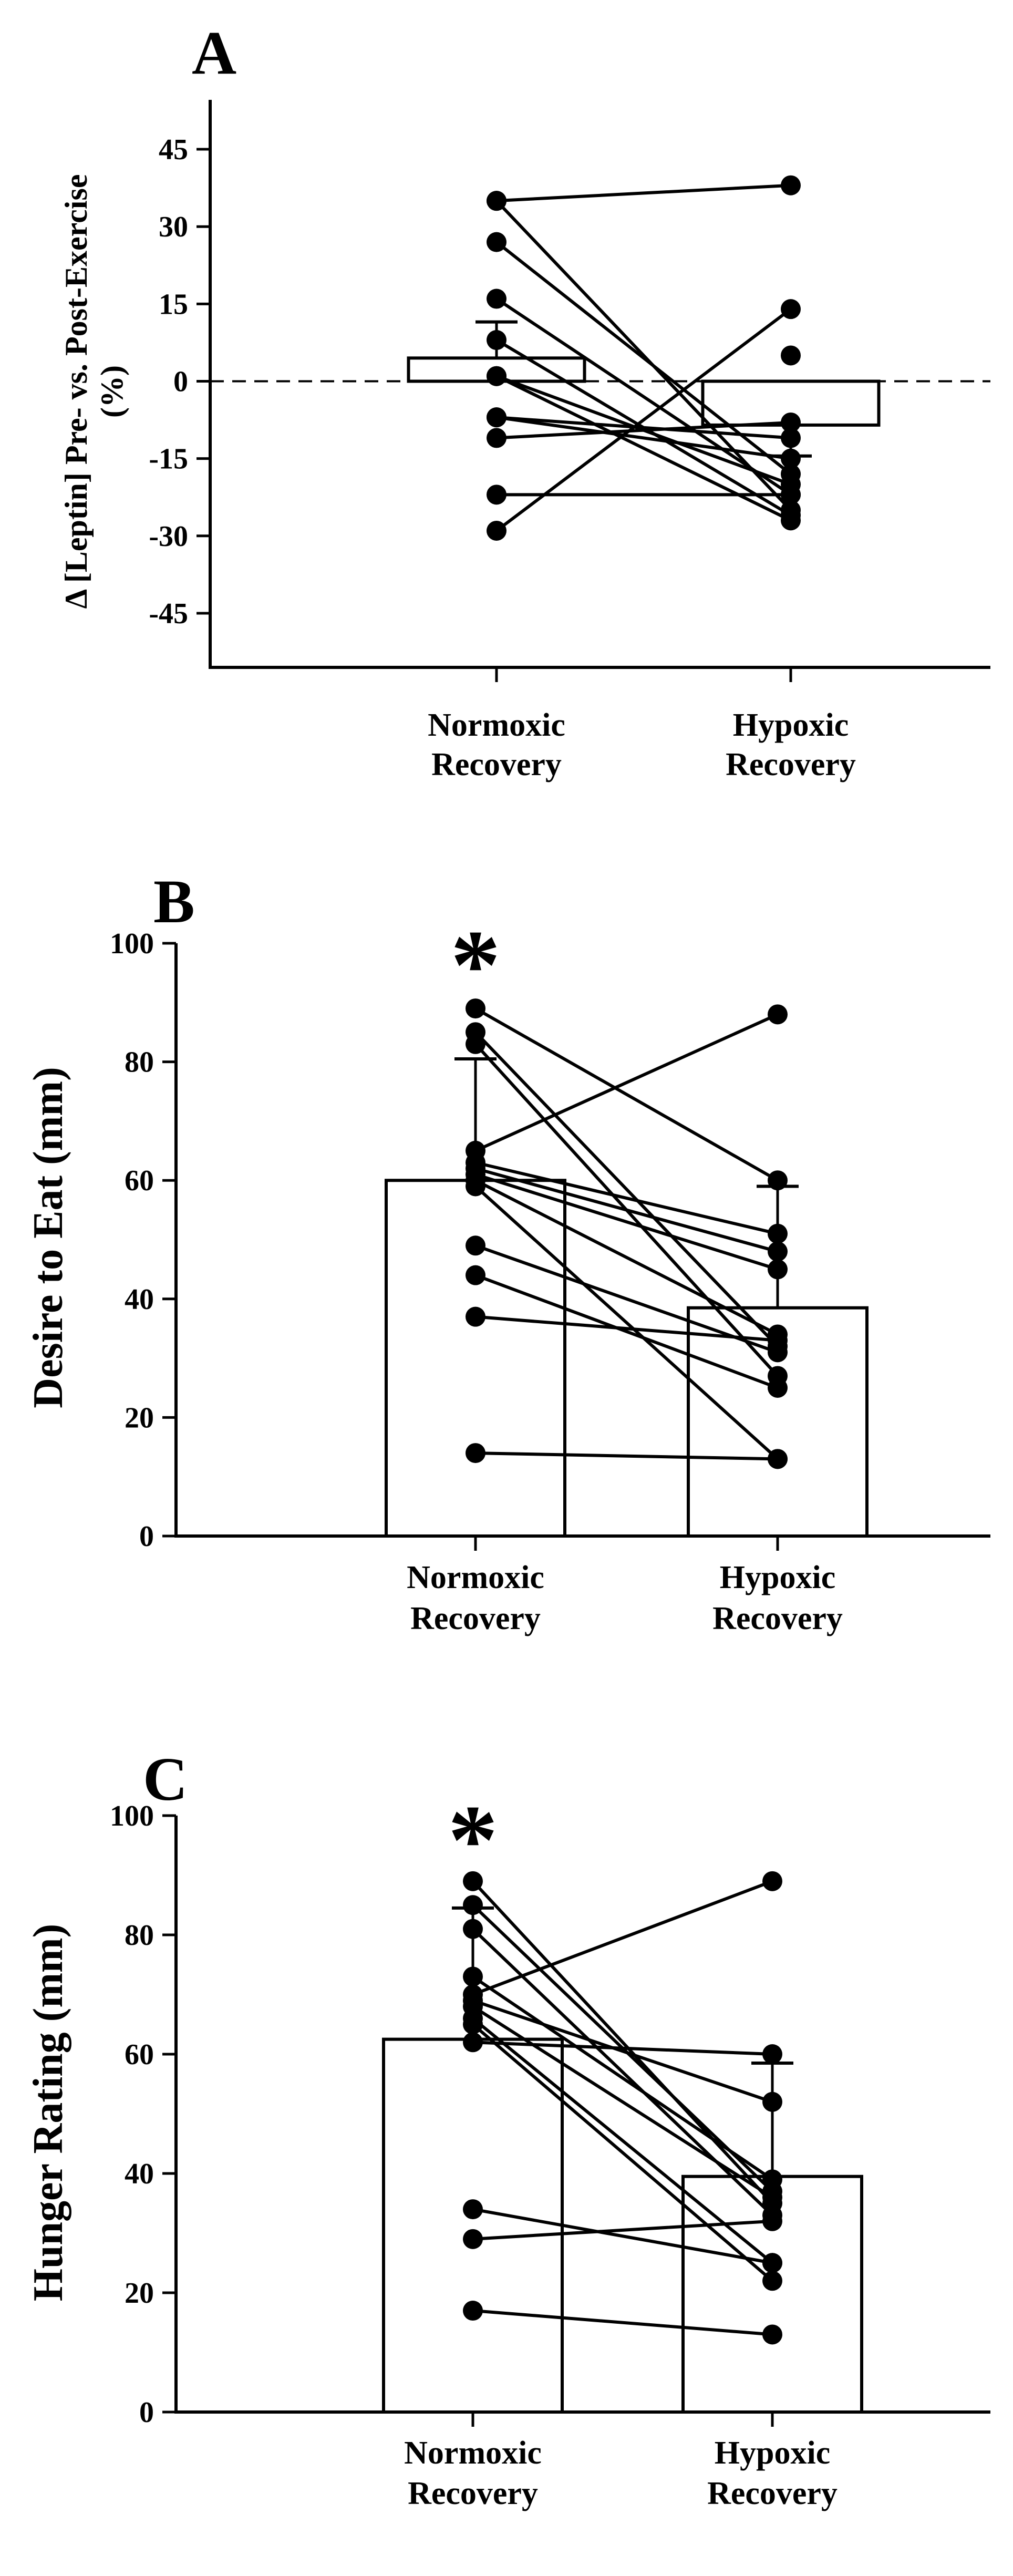 This screenshot has width=1013, height=2576. I want to click on panel-letter: C, so click(165, 1779).